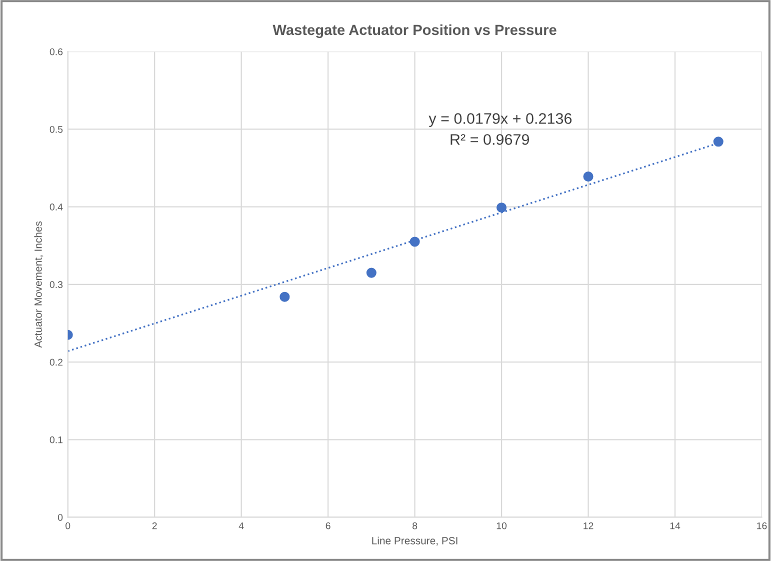 The image size is (771, 561). I want to click on x-tick-label: 10, so click(501, 526).